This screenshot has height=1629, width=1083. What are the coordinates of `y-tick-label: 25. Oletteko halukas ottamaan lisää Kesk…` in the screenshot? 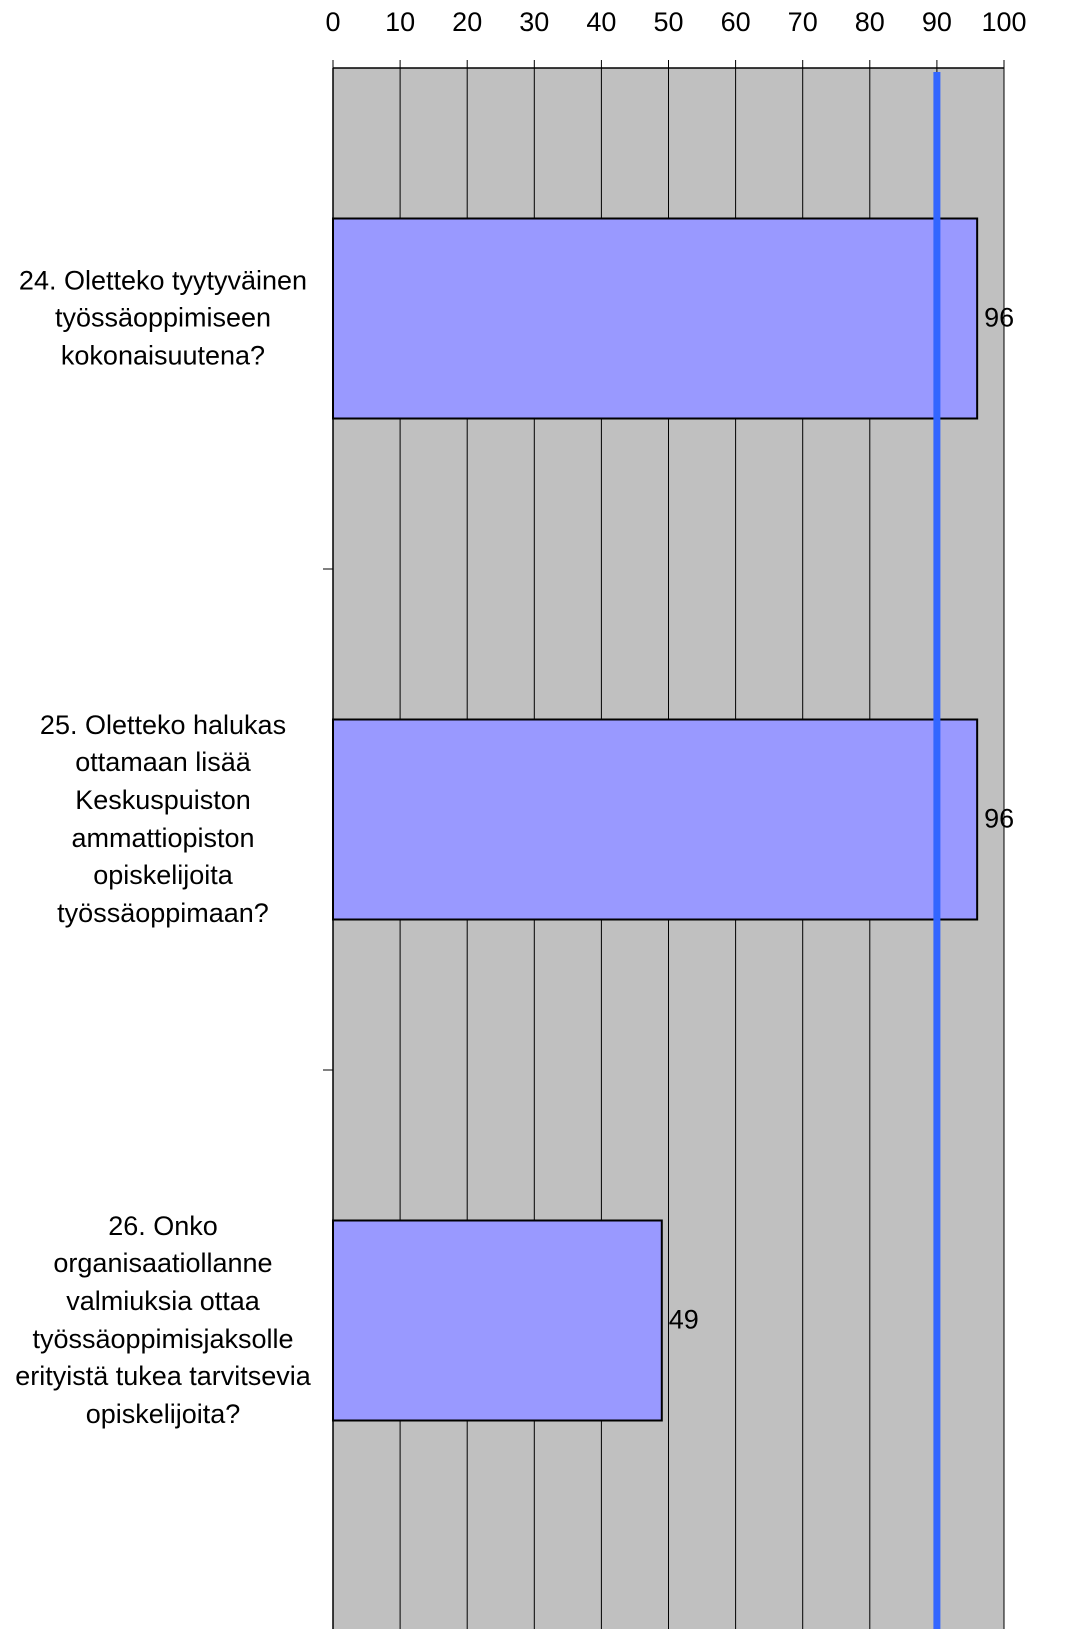 It's located at (163, 818).